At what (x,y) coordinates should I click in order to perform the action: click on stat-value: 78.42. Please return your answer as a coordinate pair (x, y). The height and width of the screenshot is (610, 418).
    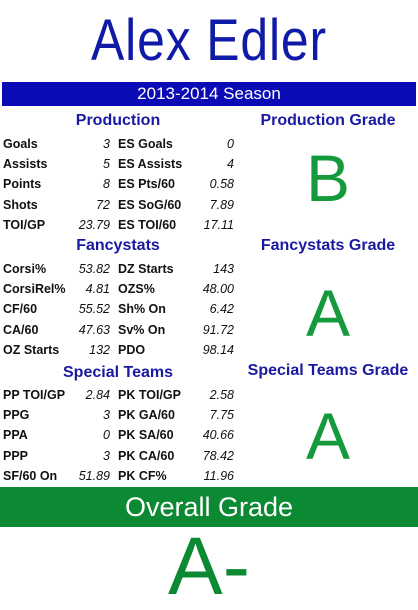
    Looking at the image, I should click on (218, 455).